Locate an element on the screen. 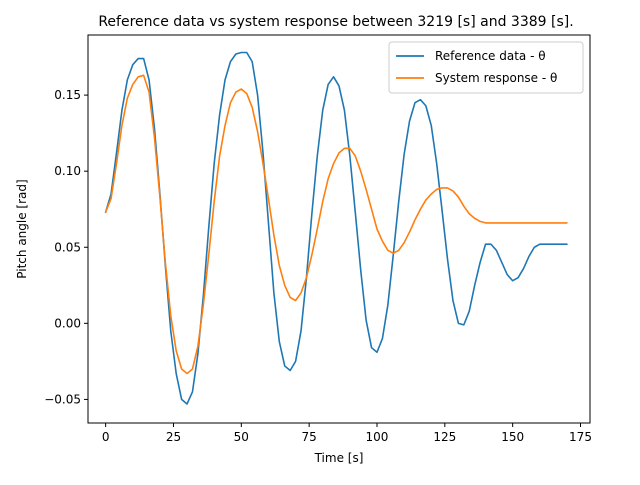 The width and height of the screenshot is (640, 485). legend-label-system: System response - θ is located at coordinates (496, 78).